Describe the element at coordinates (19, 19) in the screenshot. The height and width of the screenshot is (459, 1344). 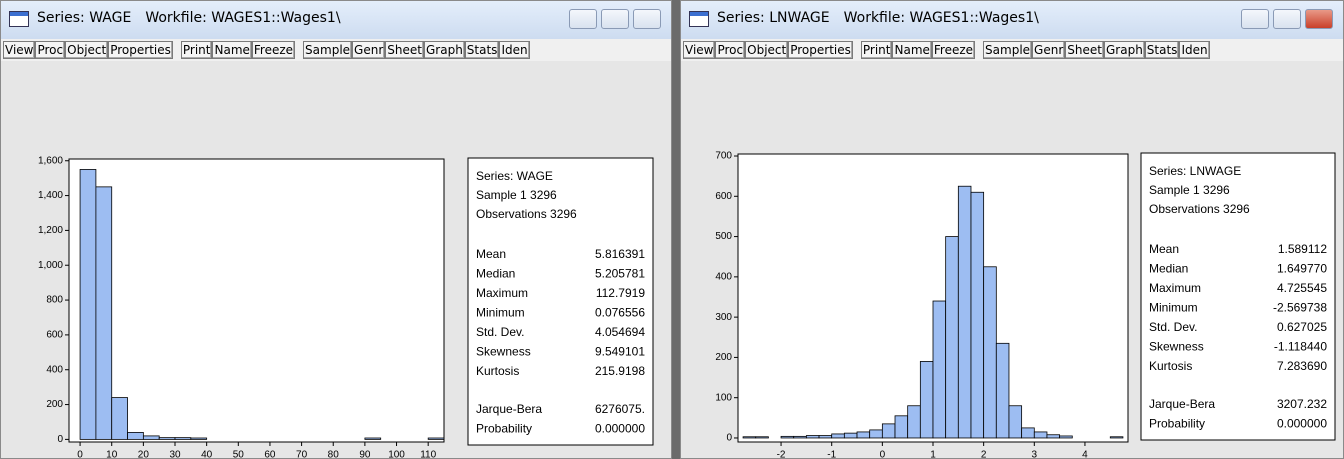
I see `window-icon` at that location.